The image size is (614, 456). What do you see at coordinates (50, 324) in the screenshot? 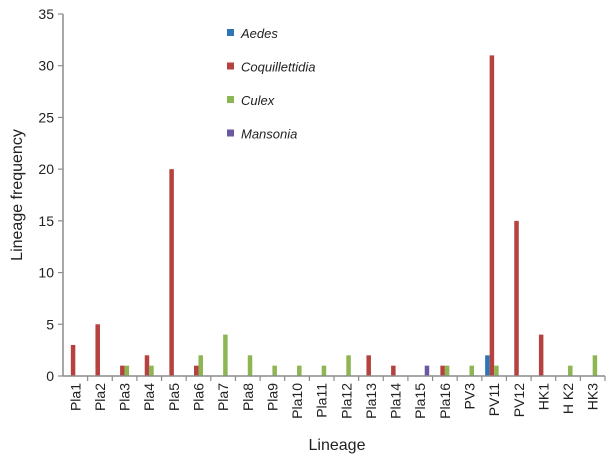
I see `y-tick-label: 5` at bounding box center [50, 324].